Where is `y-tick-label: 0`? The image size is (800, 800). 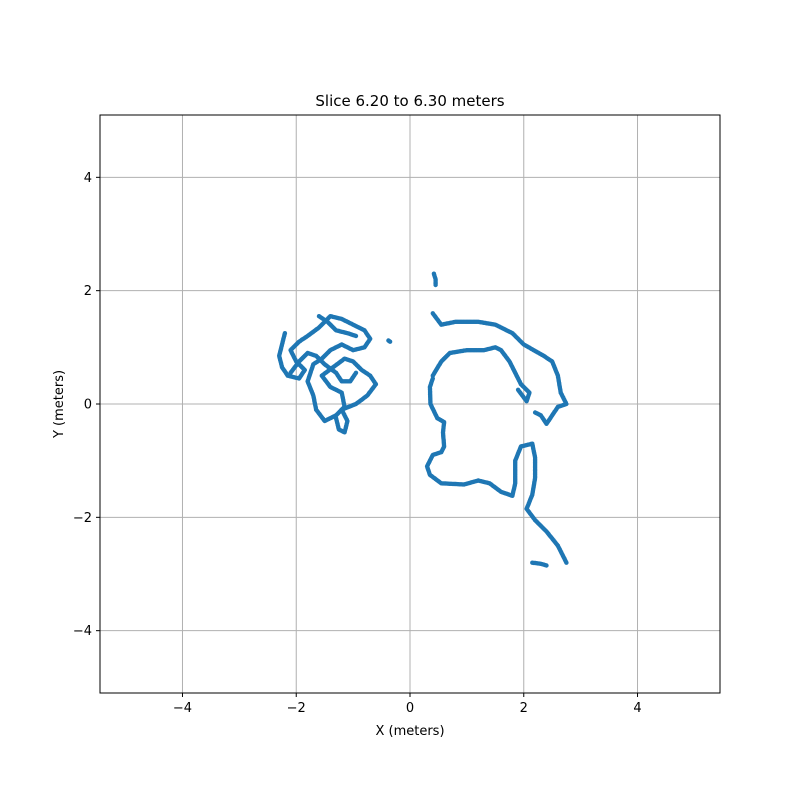
y-tick-label: 0 is located at coordinates (88, 405).